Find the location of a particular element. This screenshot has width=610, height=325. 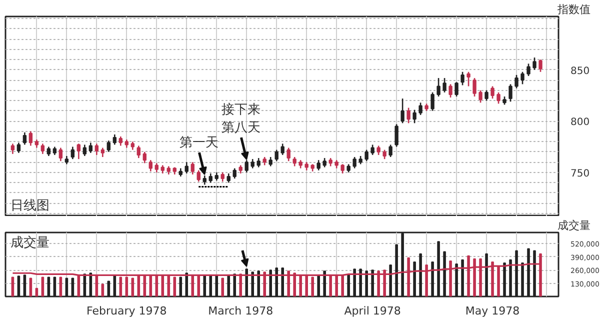

x-tick-label: May 1978 is located at coordinates (492, 311).